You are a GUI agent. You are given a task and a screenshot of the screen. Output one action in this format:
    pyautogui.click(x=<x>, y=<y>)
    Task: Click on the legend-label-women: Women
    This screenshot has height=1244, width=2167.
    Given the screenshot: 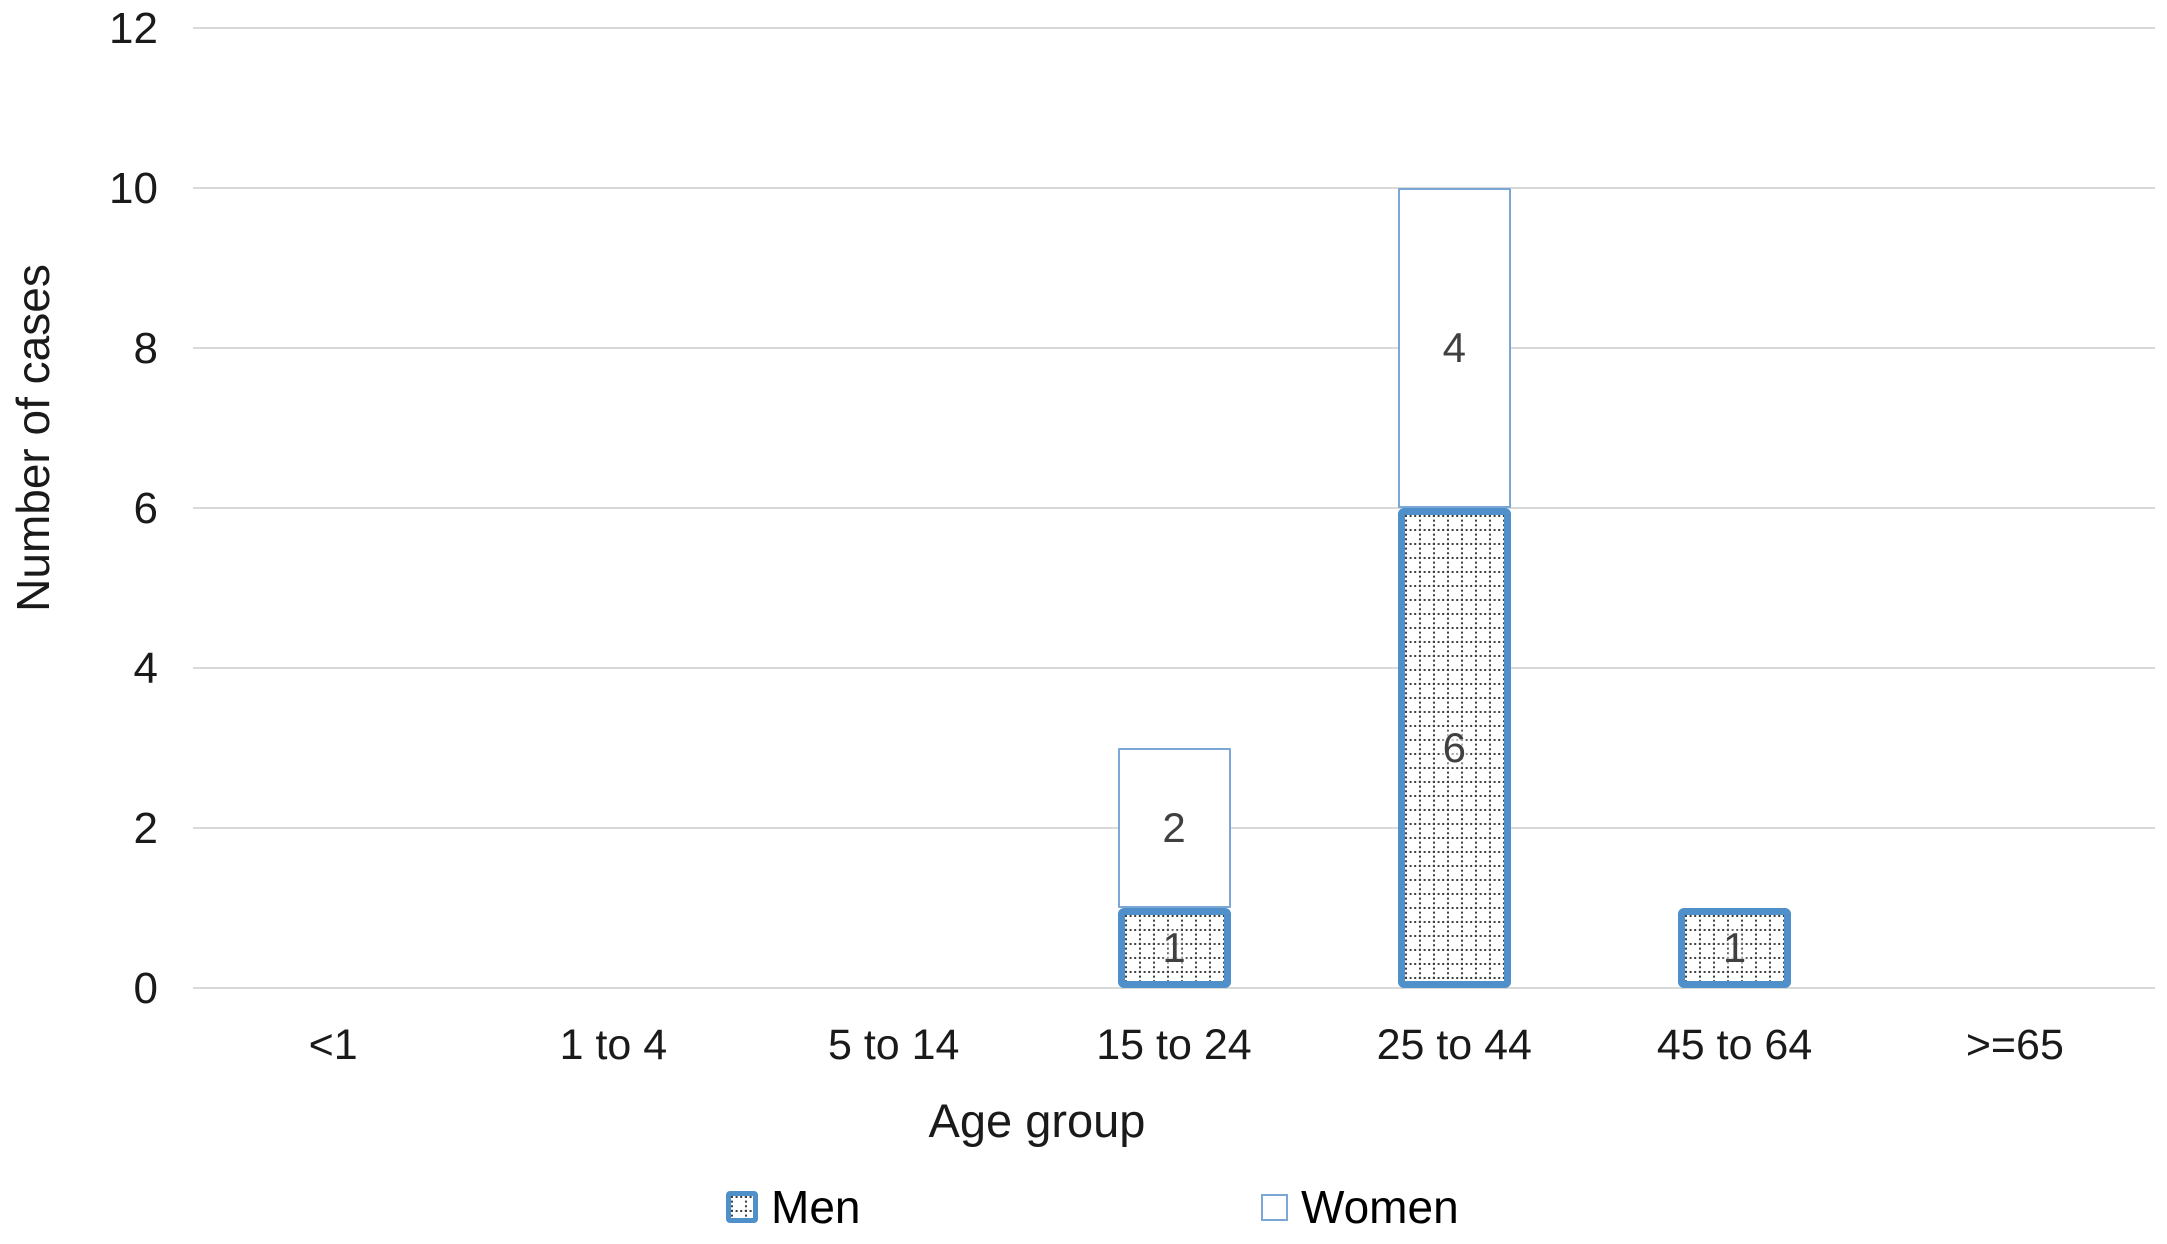 What is the action you would take?
    pyautogui.click(x=1380, y=1207)
    